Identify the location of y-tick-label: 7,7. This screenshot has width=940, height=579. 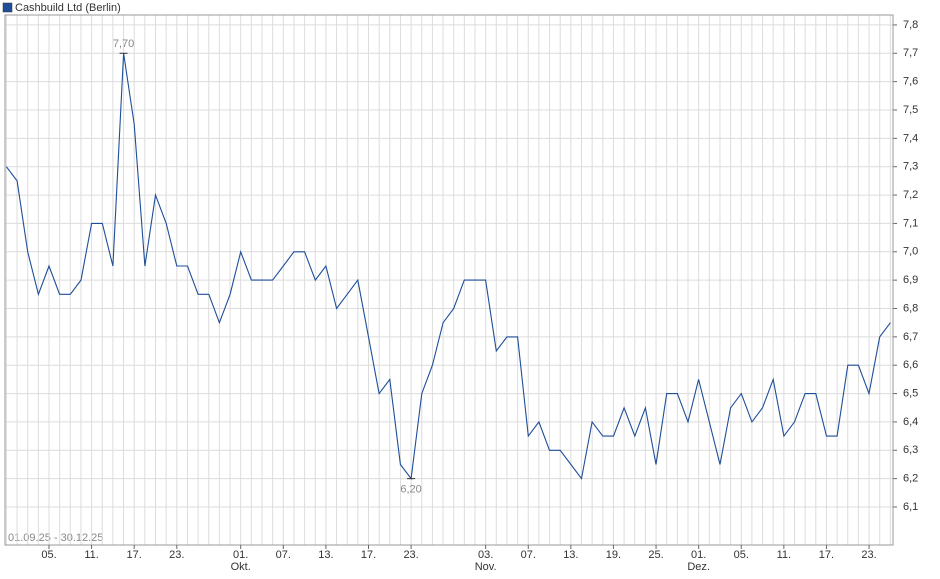
(910, 53).